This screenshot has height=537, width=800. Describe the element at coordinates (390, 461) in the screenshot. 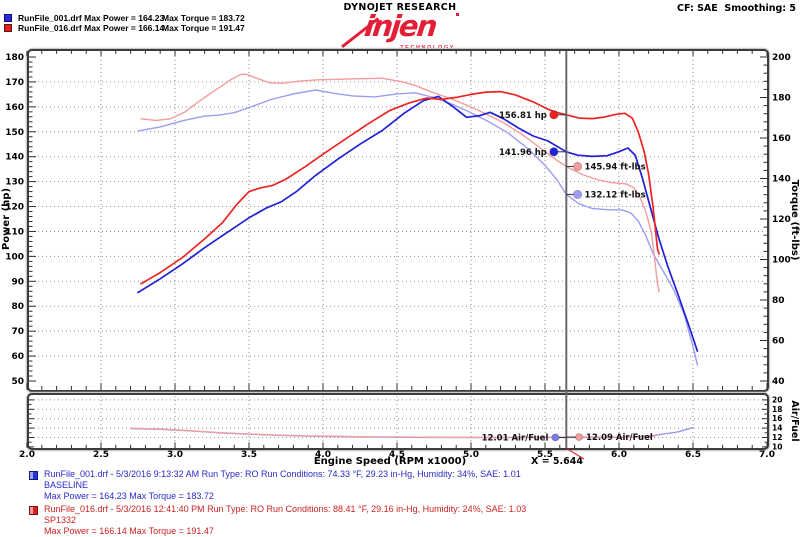

I see `x-axis-title: Engine Speed (RPM x1000)` at that location.